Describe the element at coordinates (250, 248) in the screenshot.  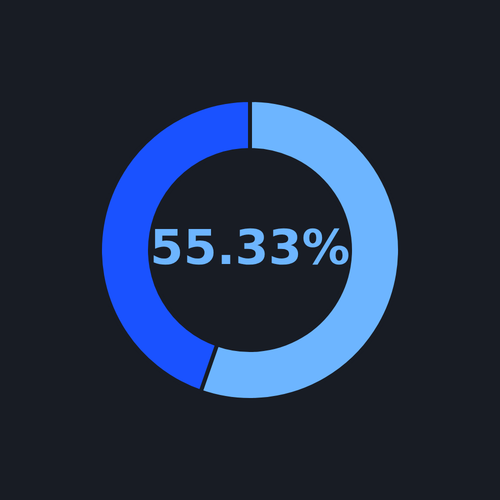
I see `data-label: 55.33%` at that location.